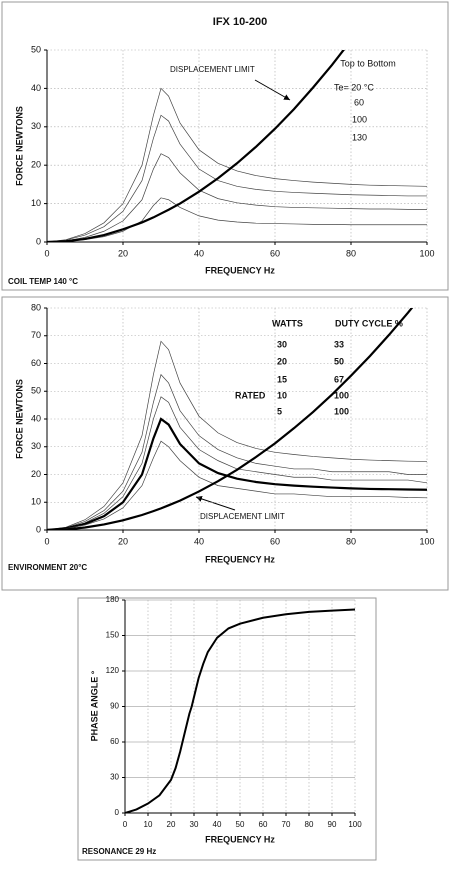  I want to click on legend-note-item: 60, so click(359, 102).